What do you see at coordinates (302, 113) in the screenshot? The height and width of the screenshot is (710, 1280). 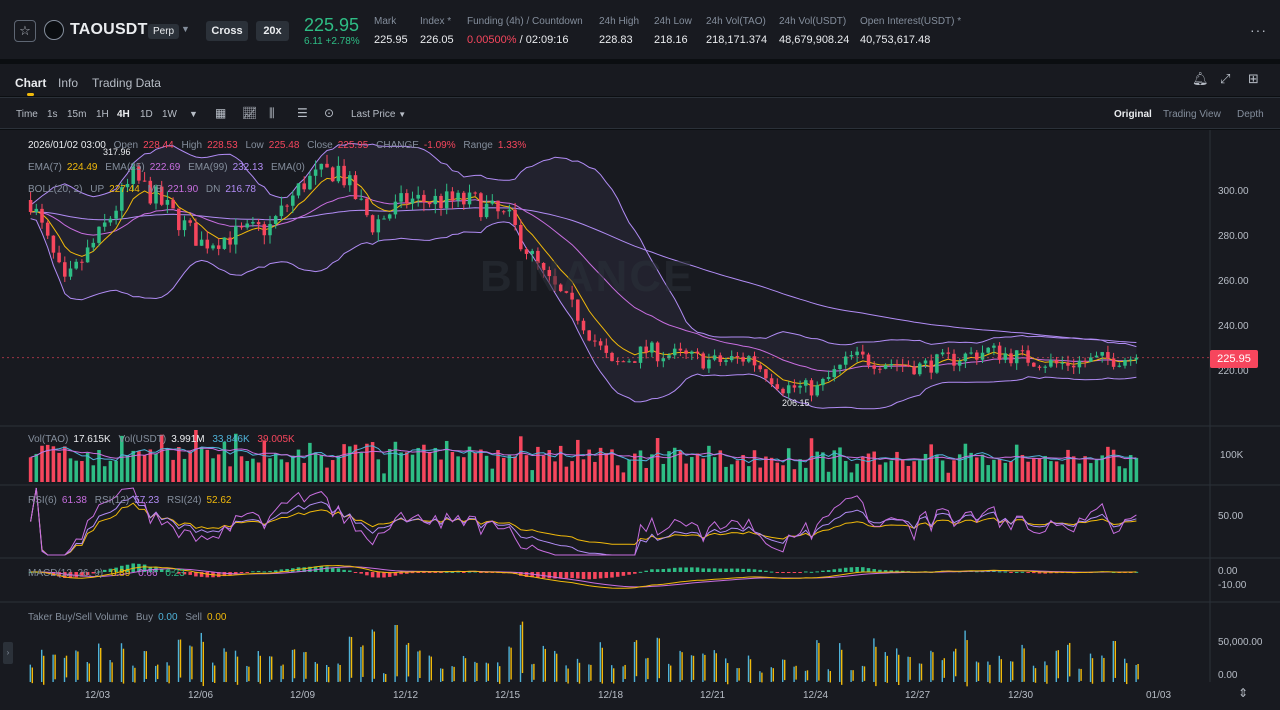 I see `settings-sliders-icon: ☰` at bounding box center [302, 113].